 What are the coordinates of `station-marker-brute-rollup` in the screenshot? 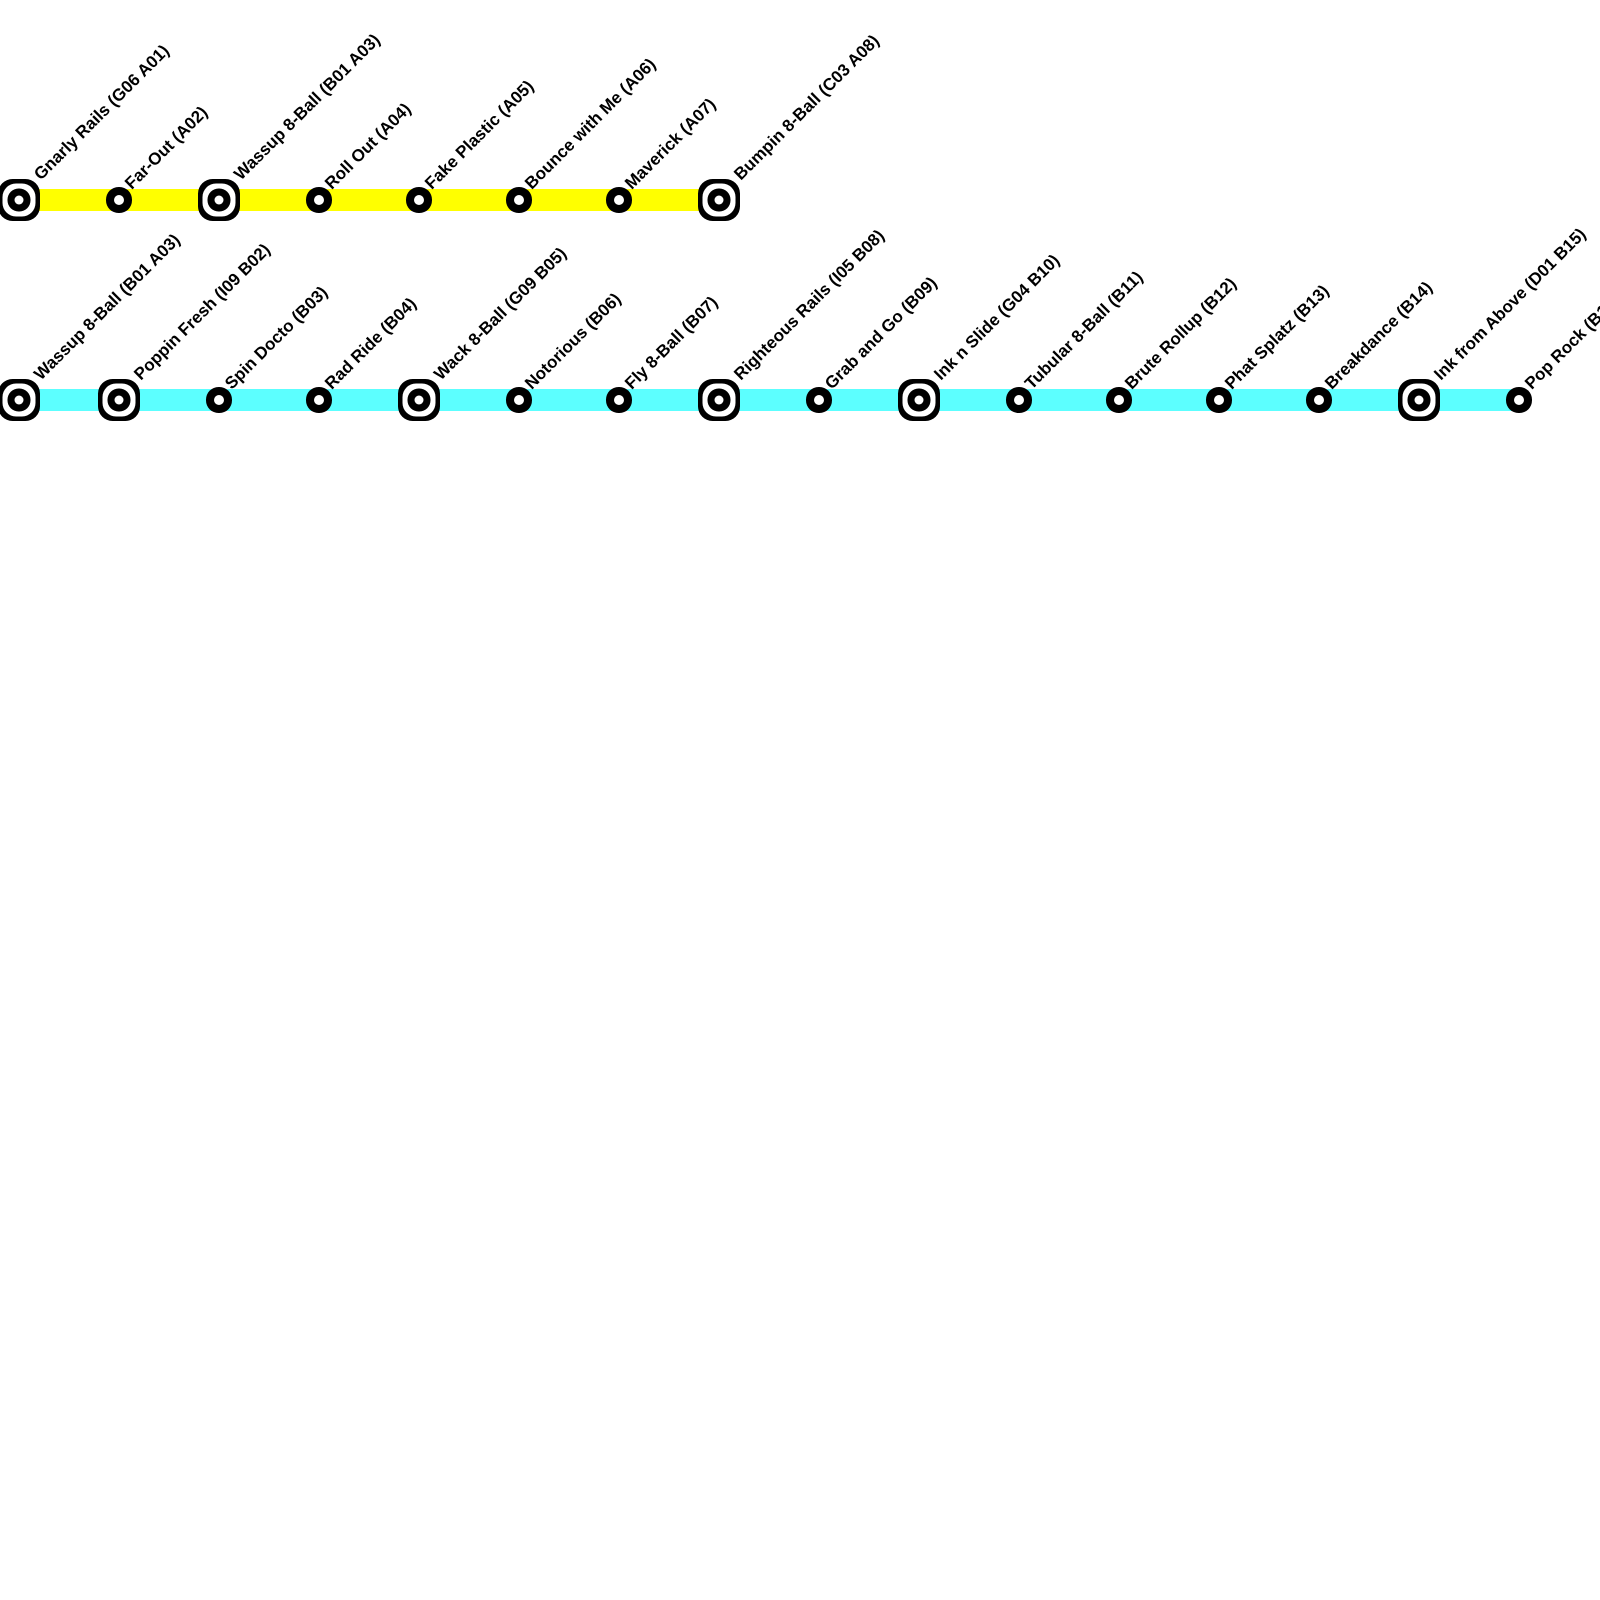 It's located at (1119, 400).